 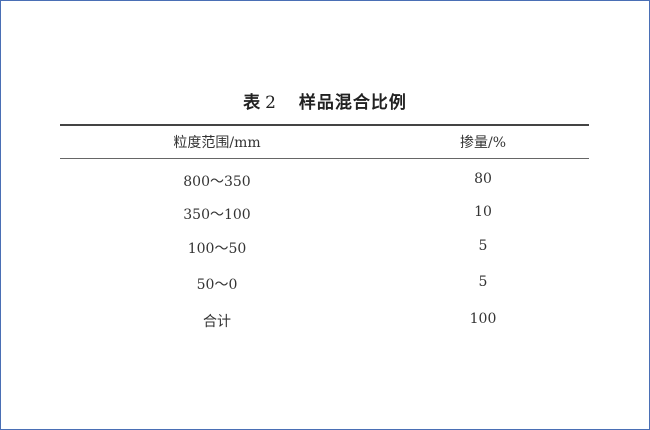 I want to click on top-rule, so click(x=324, y=125).